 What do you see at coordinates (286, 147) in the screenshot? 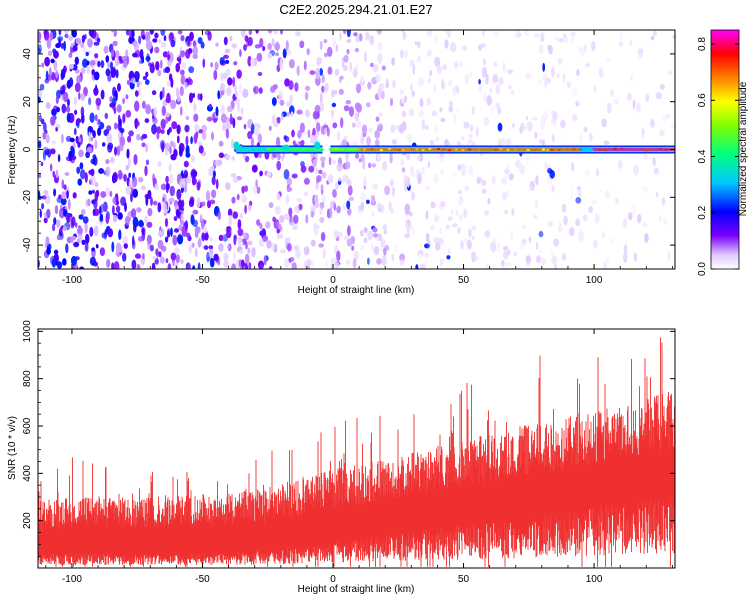
I see `signal-blob` at bounding box center [286, 147].